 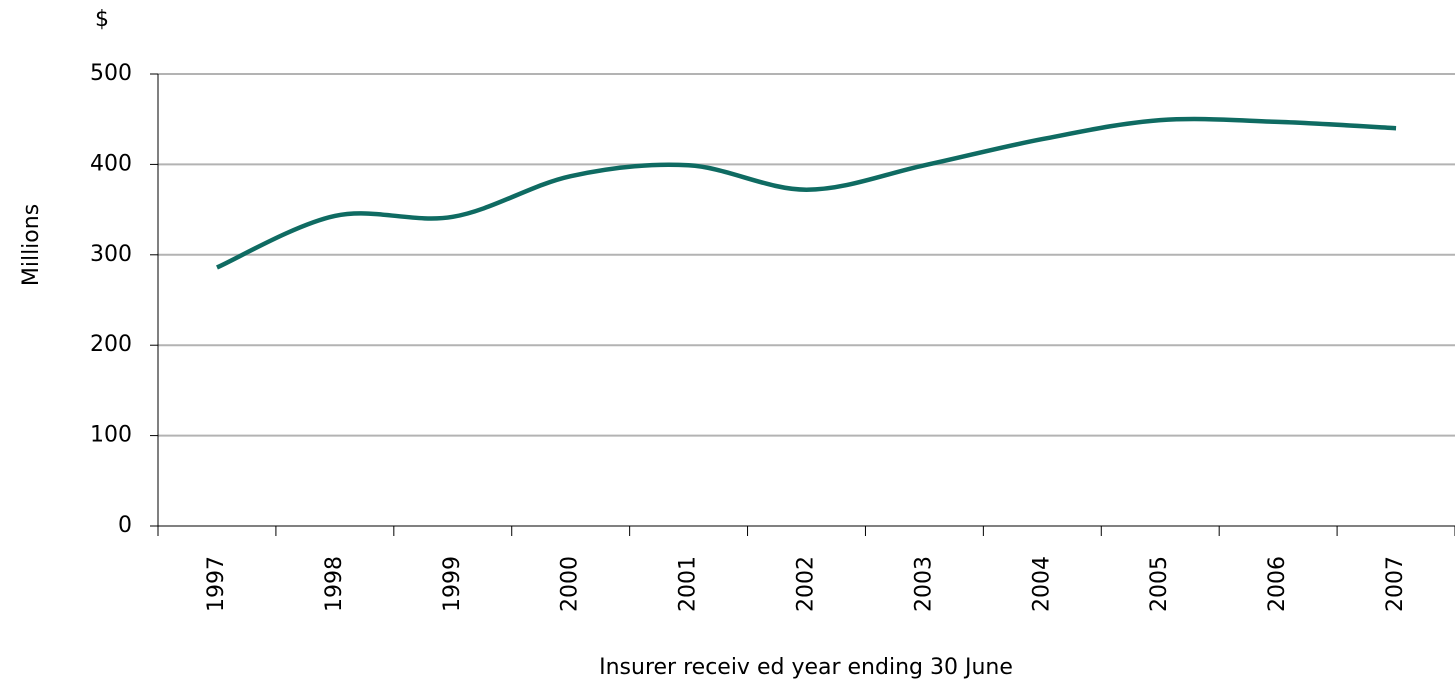 What do you see at coordinates (111, 344) in the screenshot?
I see `y-tick-label: 200` at bounding box center [111, 344].